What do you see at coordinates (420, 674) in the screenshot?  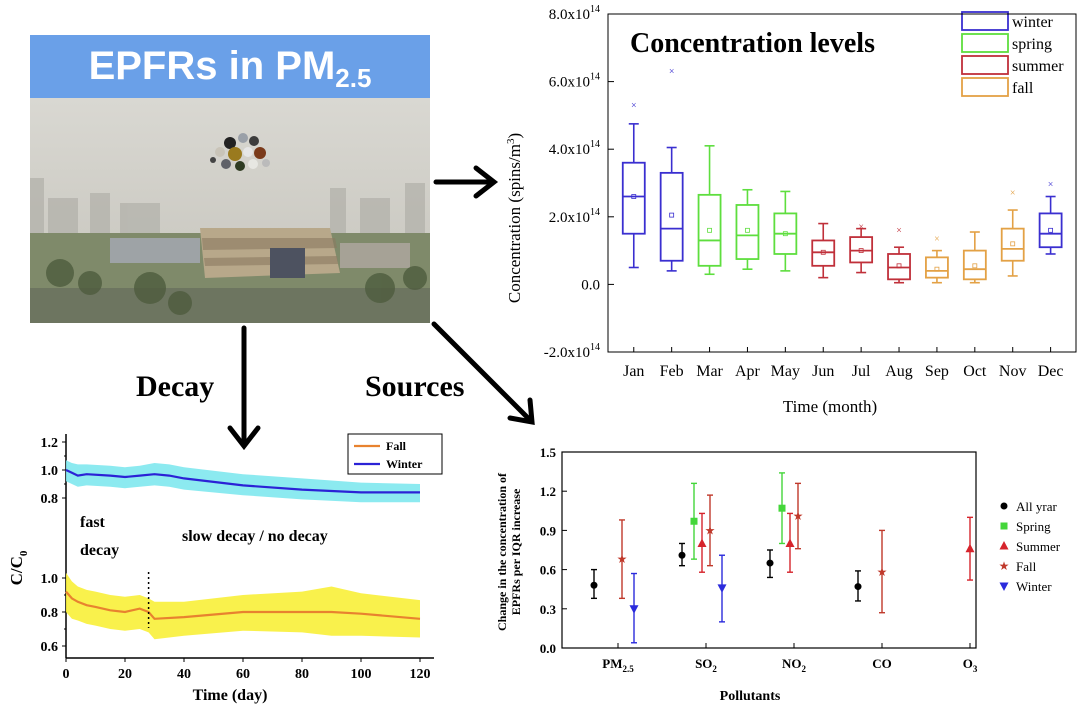 I see `decay-xtick-label: 120` at bounding box center [420, 674].